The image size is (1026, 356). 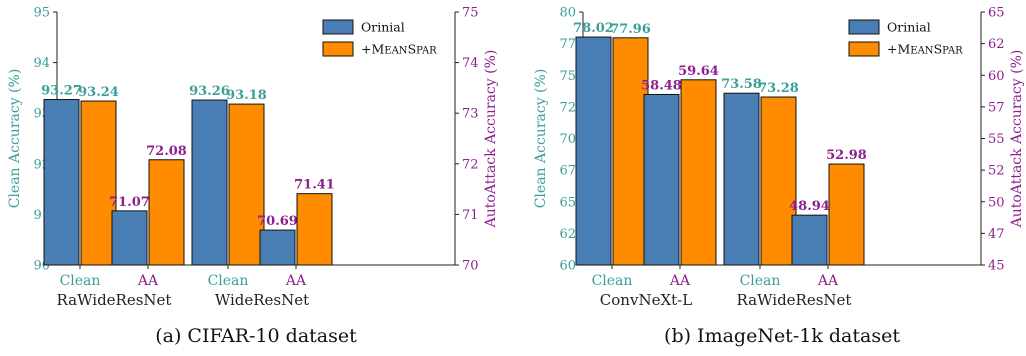 I want to click on panel-2-legend-swatch-original, so click(x=864, y=27).